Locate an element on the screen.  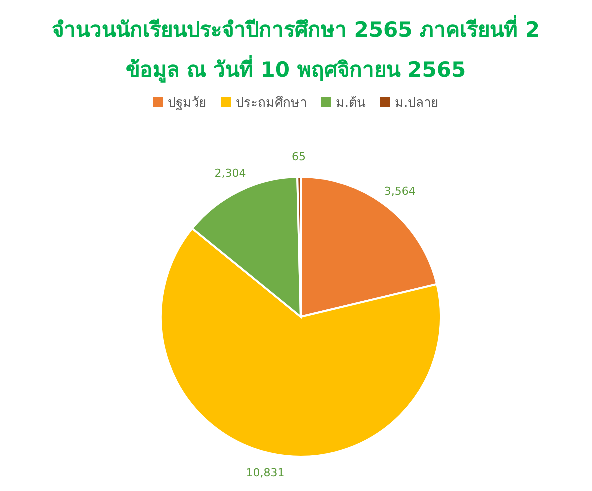
data-label: 3,564 is located at coordinates (400, 191).